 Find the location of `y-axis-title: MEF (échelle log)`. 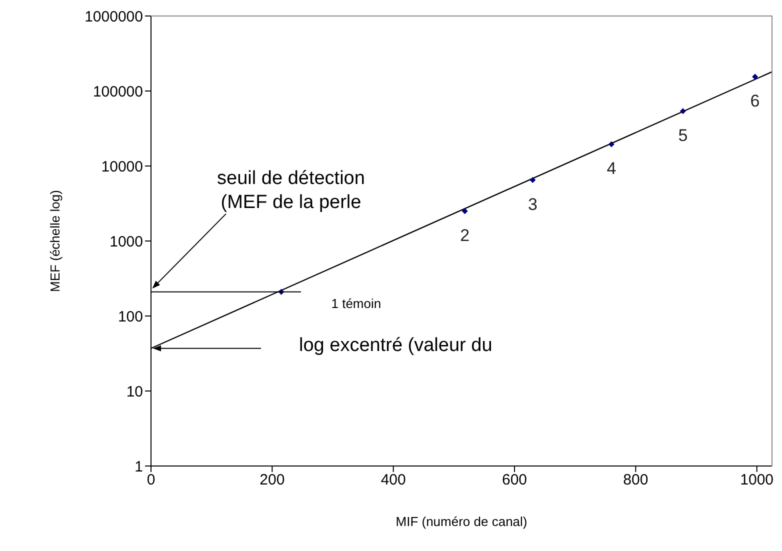

y-axis-title: MEF (échelle log) is located at coordinates (55, 241).